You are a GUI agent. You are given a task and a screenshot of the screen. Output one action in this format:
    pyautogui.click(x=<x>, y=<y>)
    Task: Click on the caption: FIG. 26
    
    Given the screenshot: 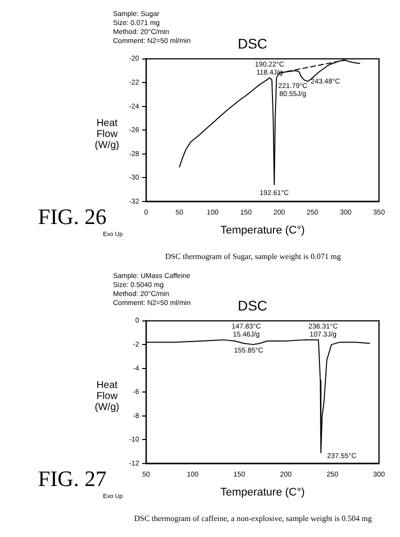 What is the action you would take?
    pyautogui.click(x=72, y=217)
    